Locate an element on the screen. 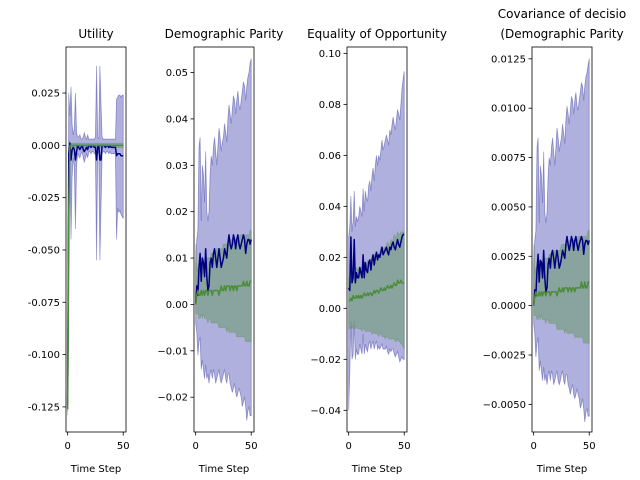  series-2-band is located at coordinates (95, 278).